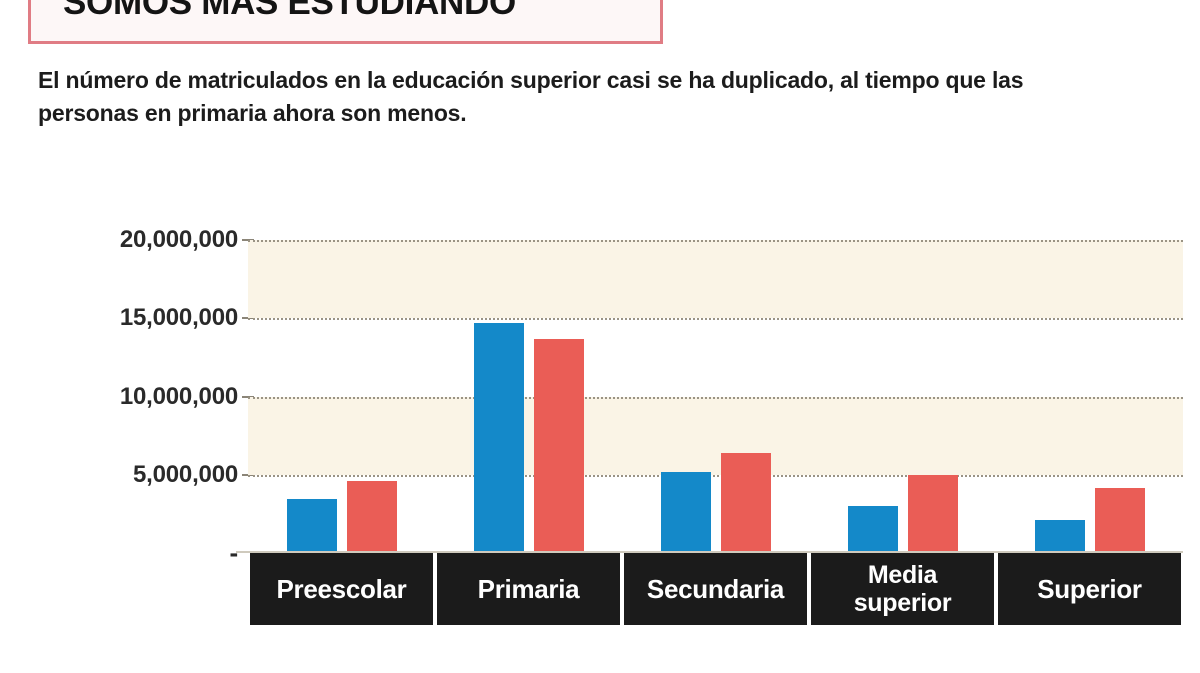 The image size is (1200, 673). What do you see at coordinates (178, 396) in the screenshot?
I see `y-axis-tick-label: 10,000,000` at bounding box center [178, 396].